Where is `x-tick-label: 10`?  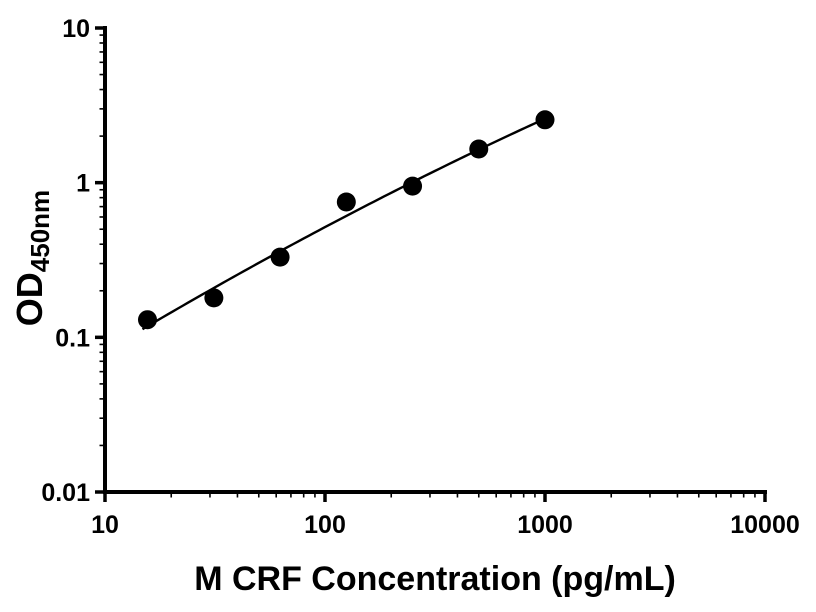 x-tick-label: 10 is located at coordinates (105, 525).